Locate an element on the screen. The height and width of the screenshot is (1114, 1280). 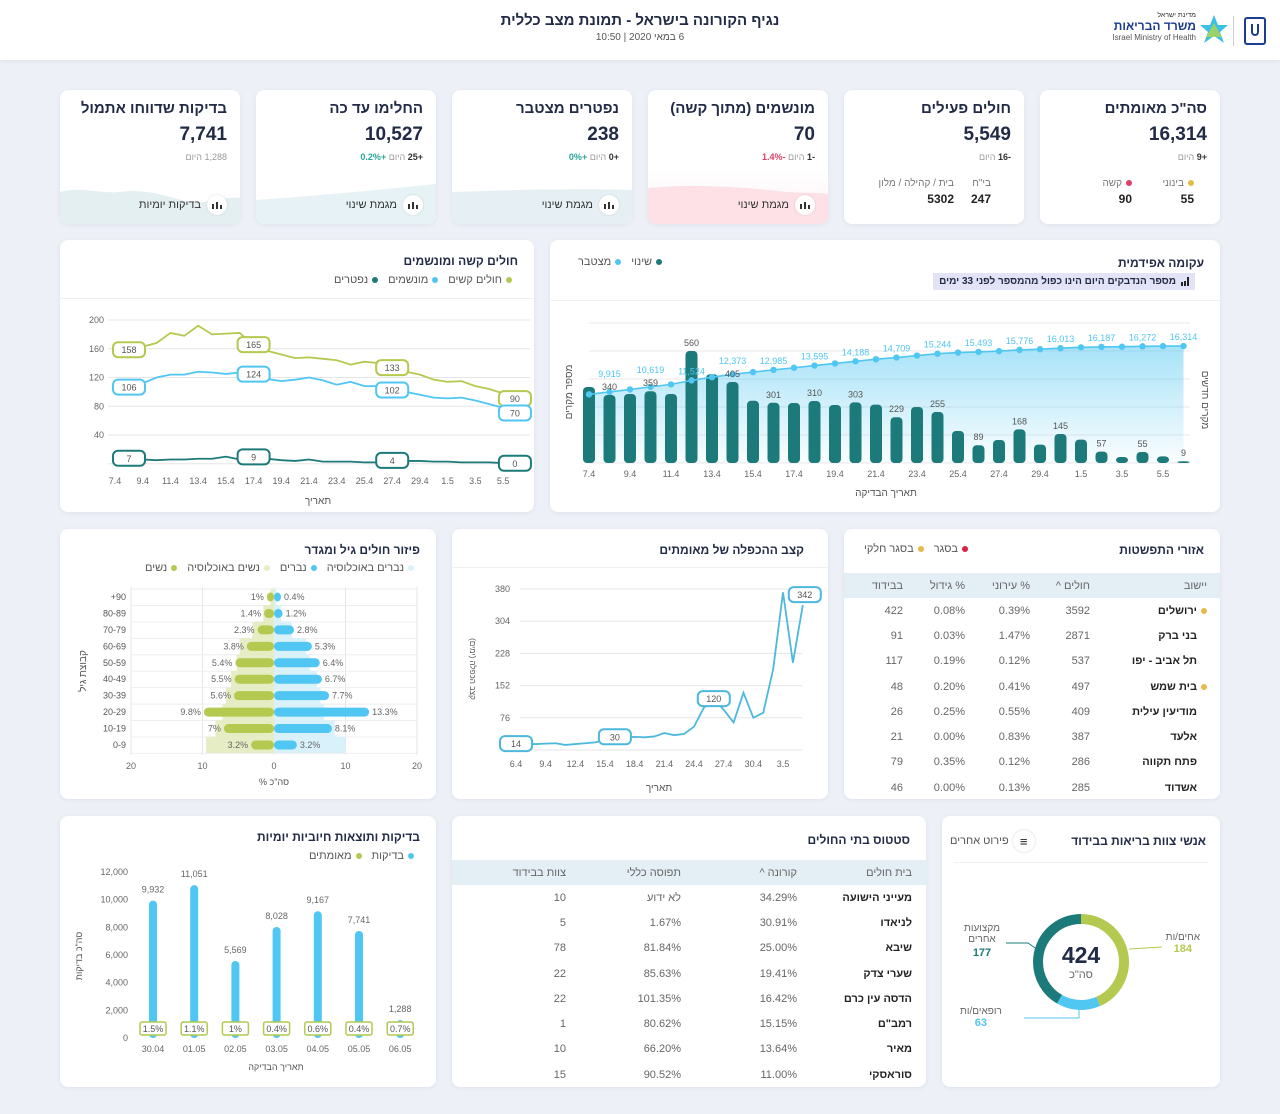
x-tick-label: 17.4 is located at coordinates (794, 474).